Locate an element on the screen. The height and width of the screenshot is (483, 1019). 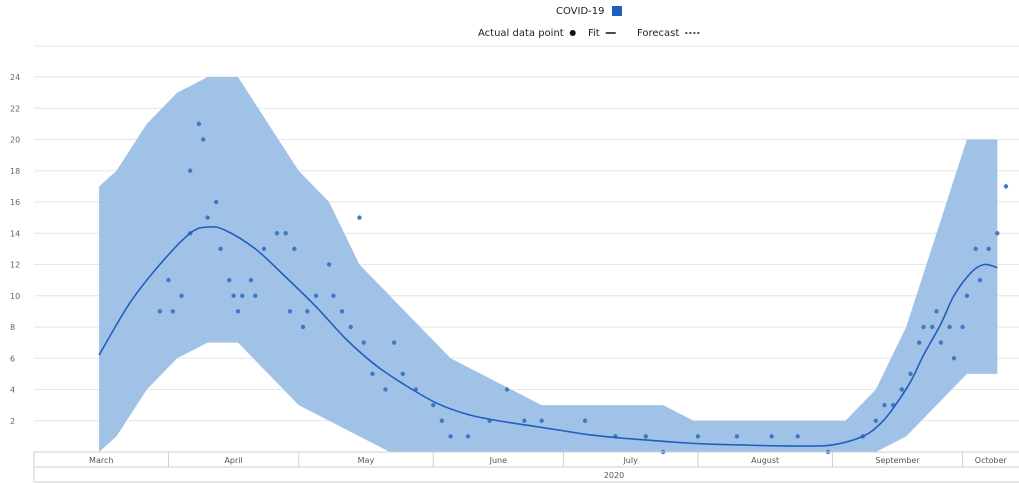
y-tick-label: 10 is located at coordinates (15, 296).